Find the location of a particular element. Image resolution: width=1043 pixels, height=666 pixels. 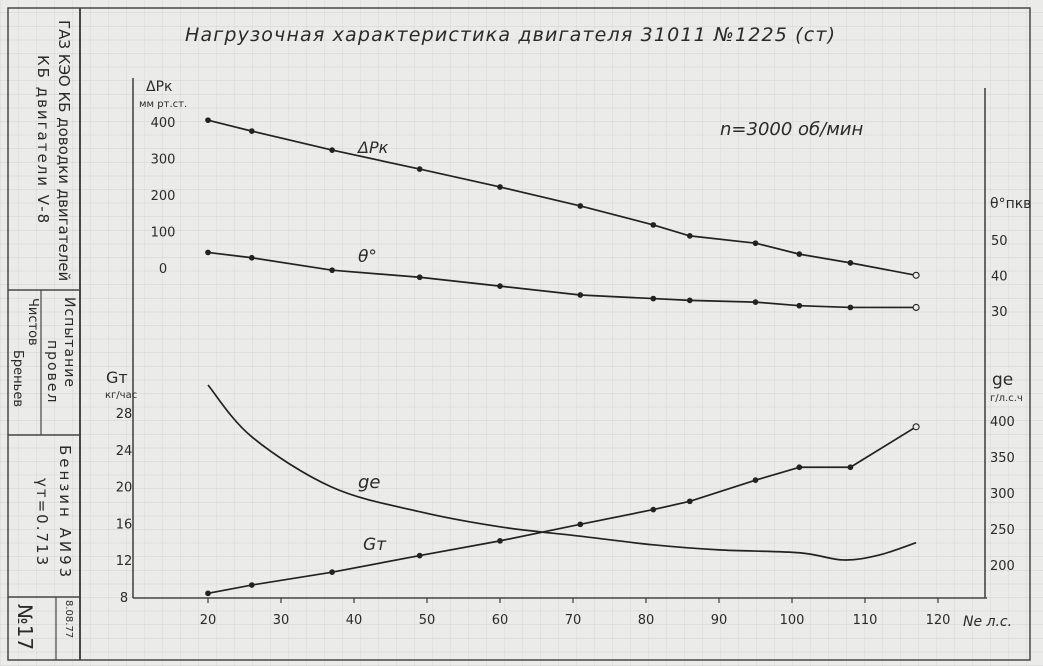

series-label-pressure: ΔPк is located at coordinates (372, 147).